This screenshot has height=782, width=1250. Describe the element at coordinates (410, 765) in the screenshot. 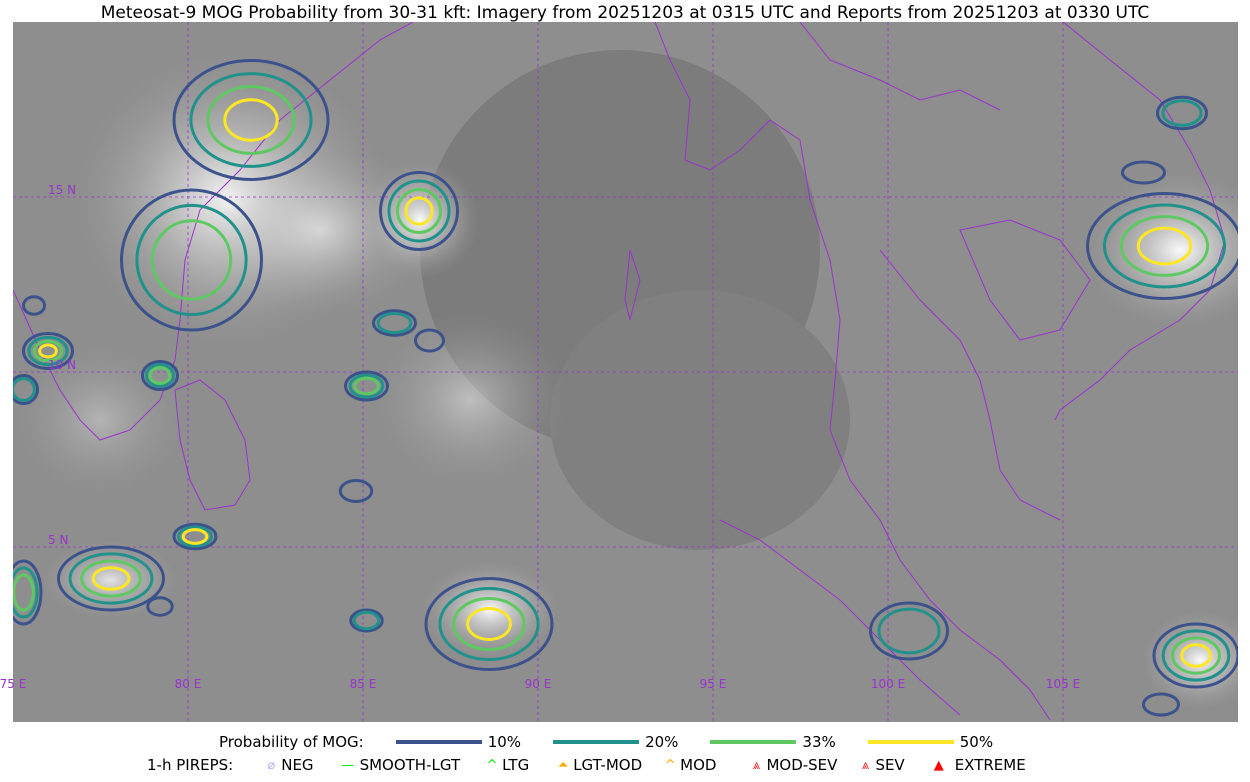

I see `pirep-label-smooth-lgt: SMOOTH-LGT` at that location.